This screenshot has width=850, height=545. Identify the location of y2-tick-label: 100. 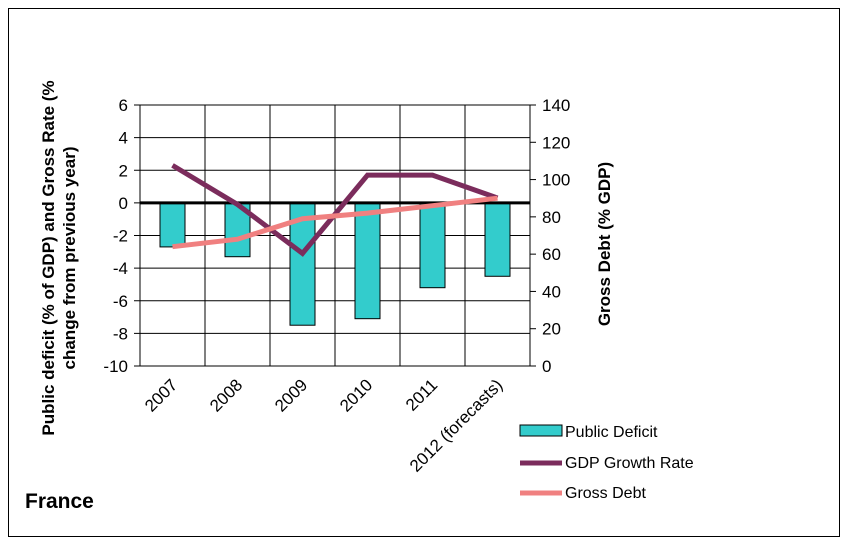
(556, 180).